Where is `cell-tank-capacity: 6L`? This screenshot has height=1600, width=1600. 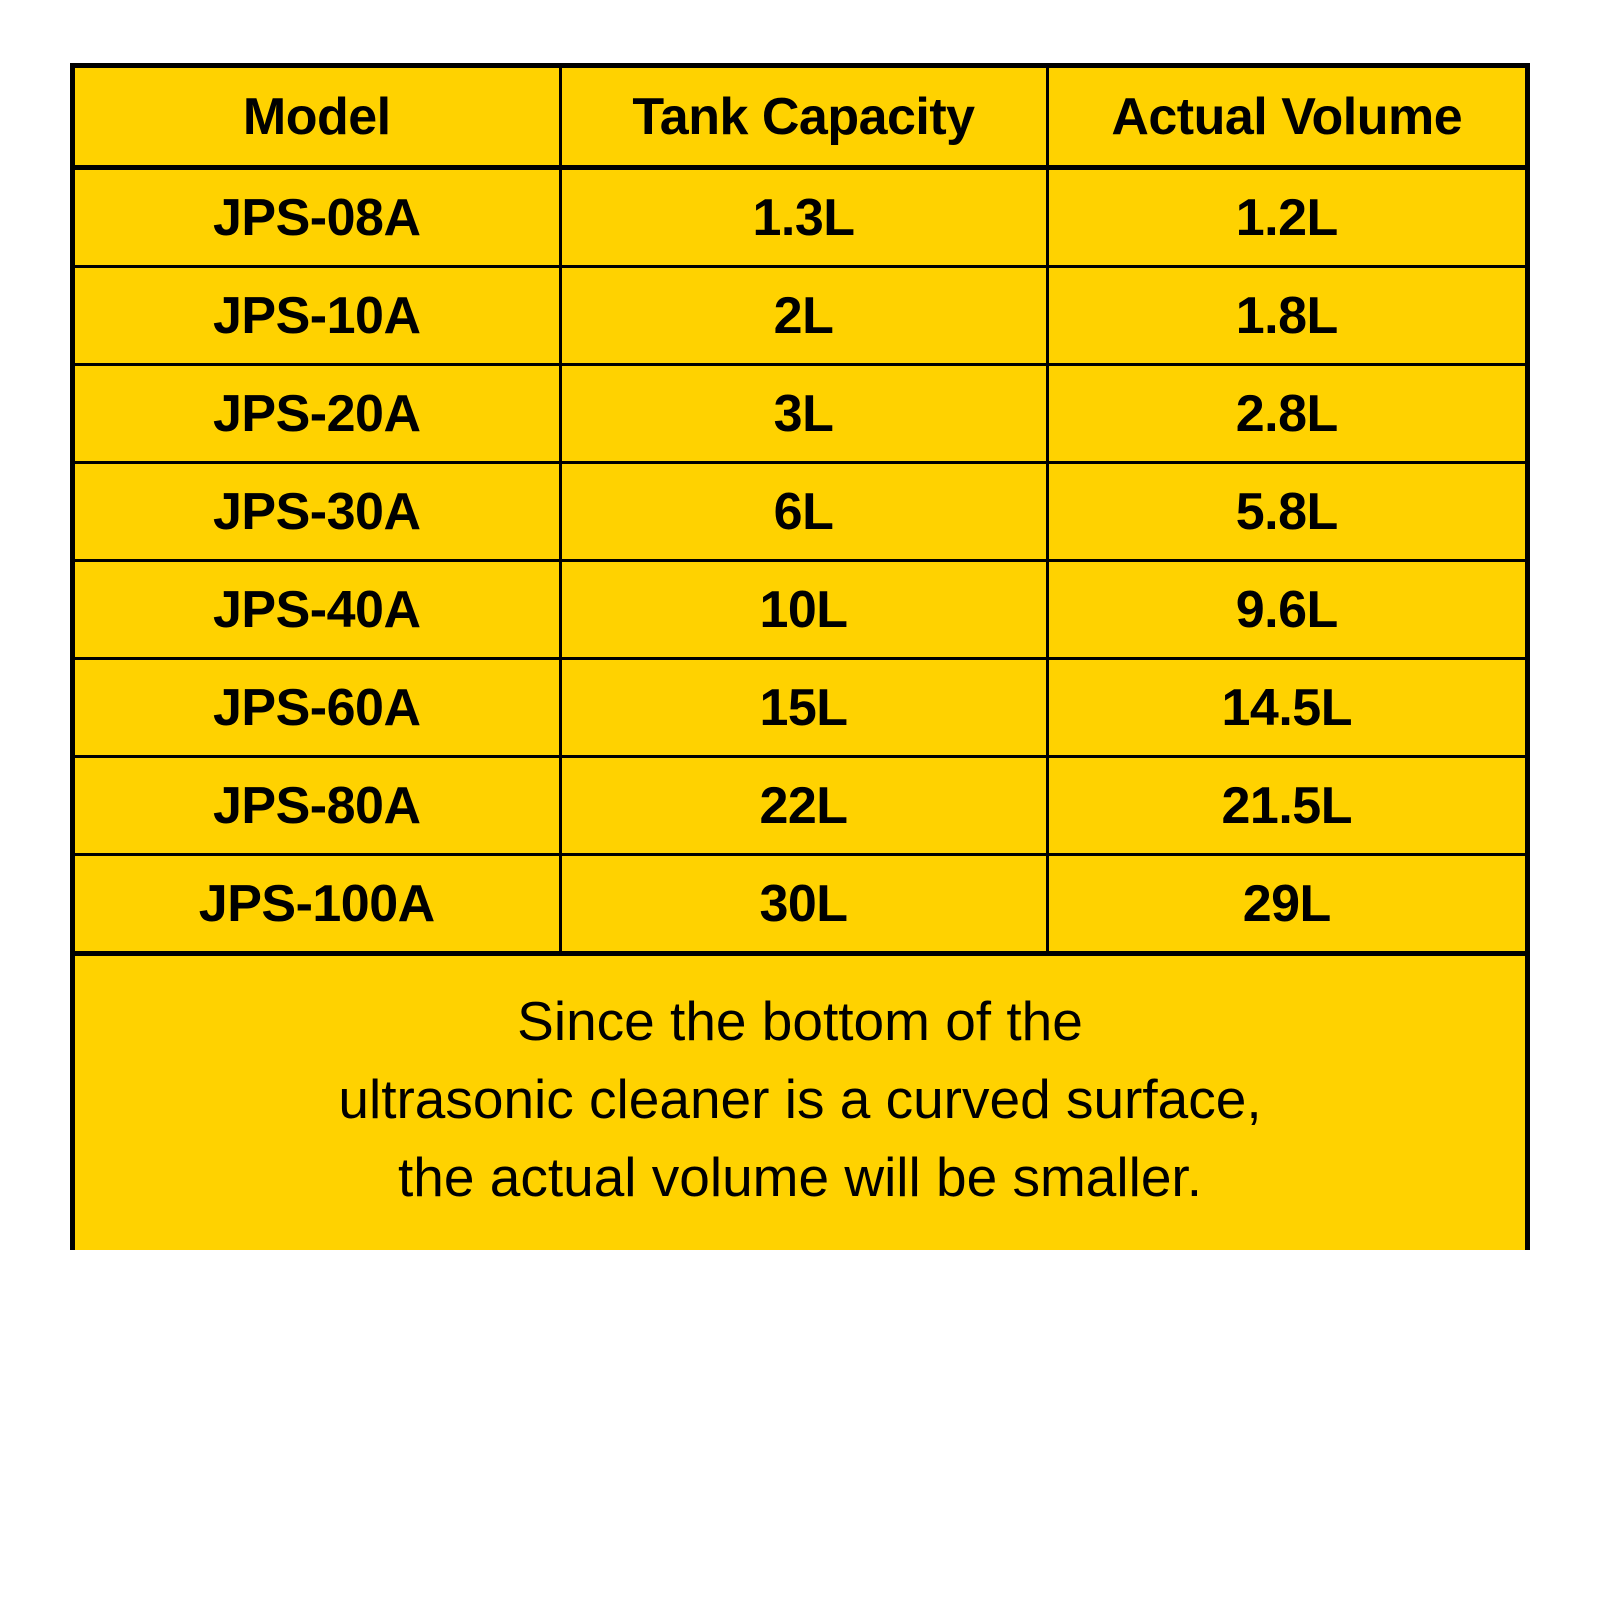 cell-tank-capacity: 6L is located at coordinates (802, 512).